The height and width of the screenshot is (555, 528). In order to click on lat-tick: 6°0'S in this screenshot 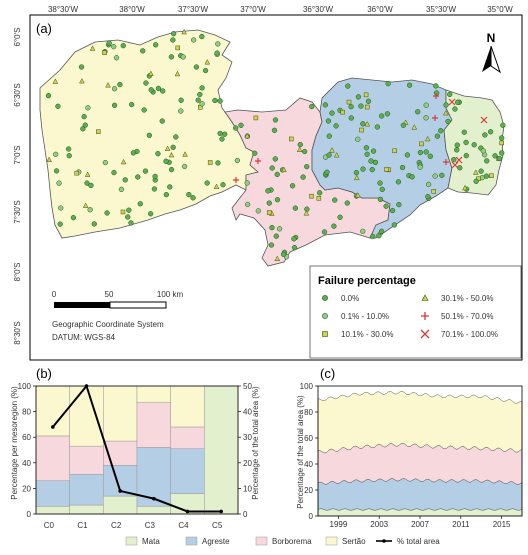, I will do `click(17, 37)`.